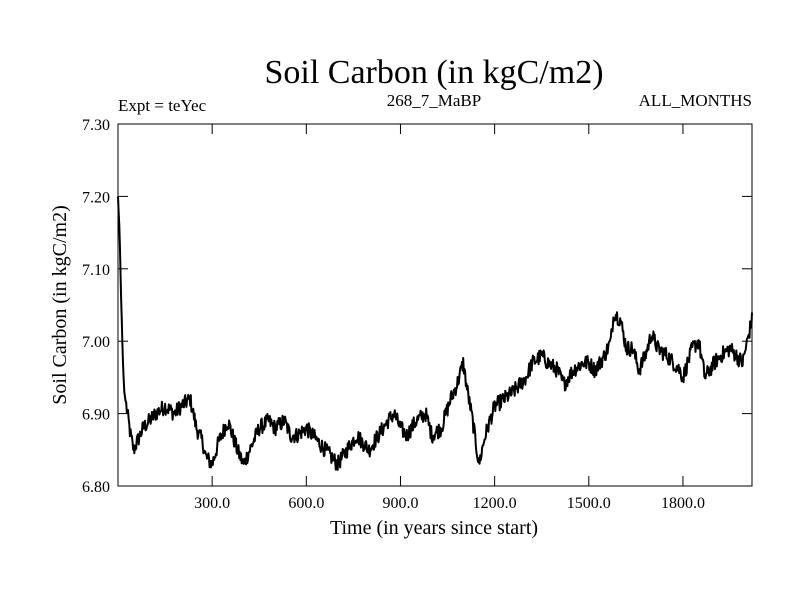 The image size is (800, 600). Describe the element at coordinates (683, 503) in the screenshot. I see `x-tick-label: 1800.0` at that location.